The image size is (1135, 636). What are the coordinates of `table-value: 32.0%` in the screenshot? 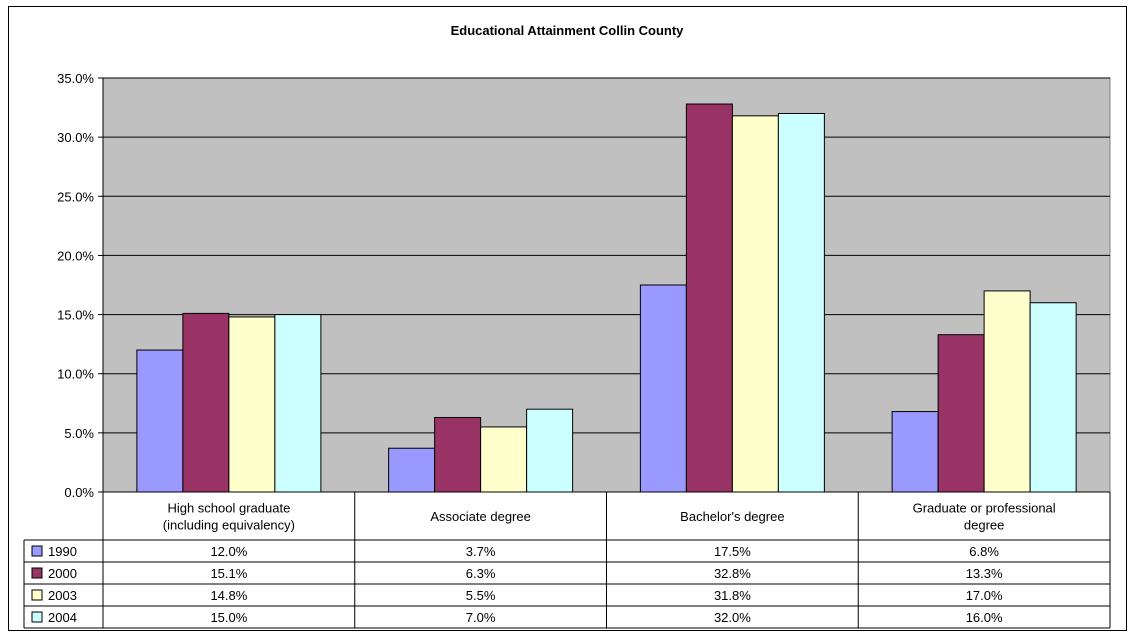 It's located at (732, 617).